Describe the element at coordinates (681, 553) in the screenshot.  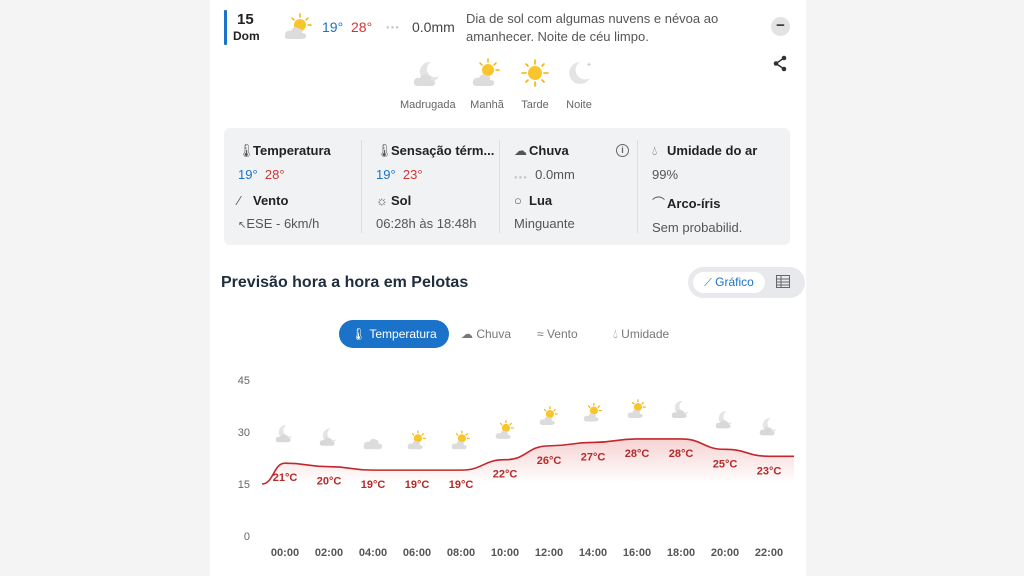
I see `x-tick-label: 18:00` at that location.